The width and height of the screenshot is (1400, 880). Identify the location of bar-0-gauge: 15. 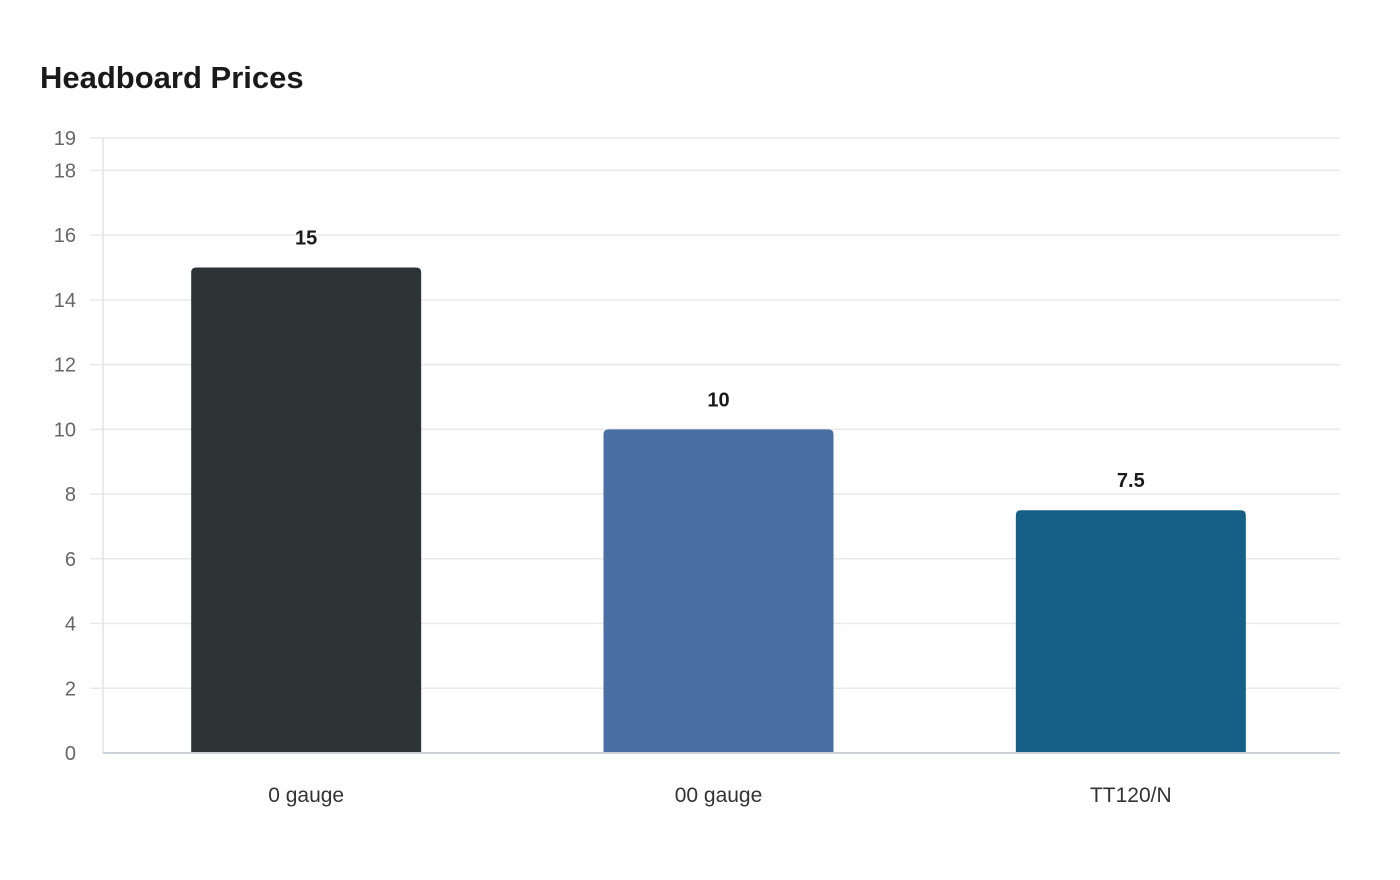
(306, 490).